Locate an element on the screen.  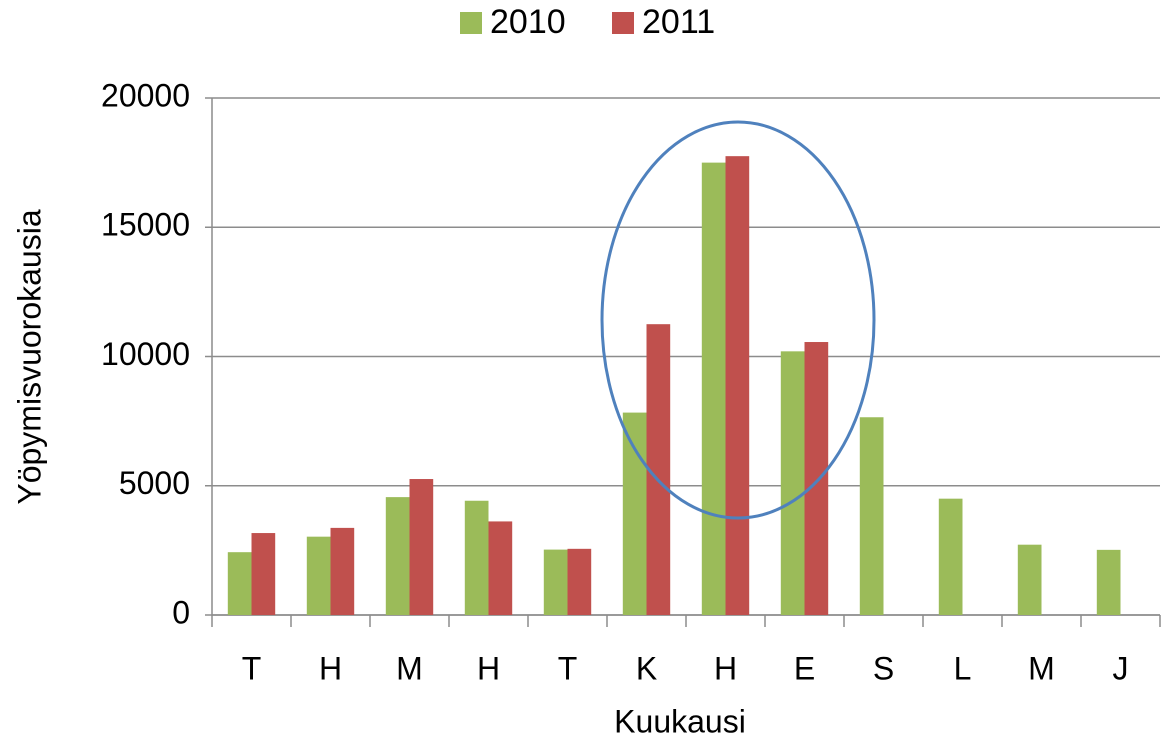
highlight-ellipse is located at coordinates (738, 320).